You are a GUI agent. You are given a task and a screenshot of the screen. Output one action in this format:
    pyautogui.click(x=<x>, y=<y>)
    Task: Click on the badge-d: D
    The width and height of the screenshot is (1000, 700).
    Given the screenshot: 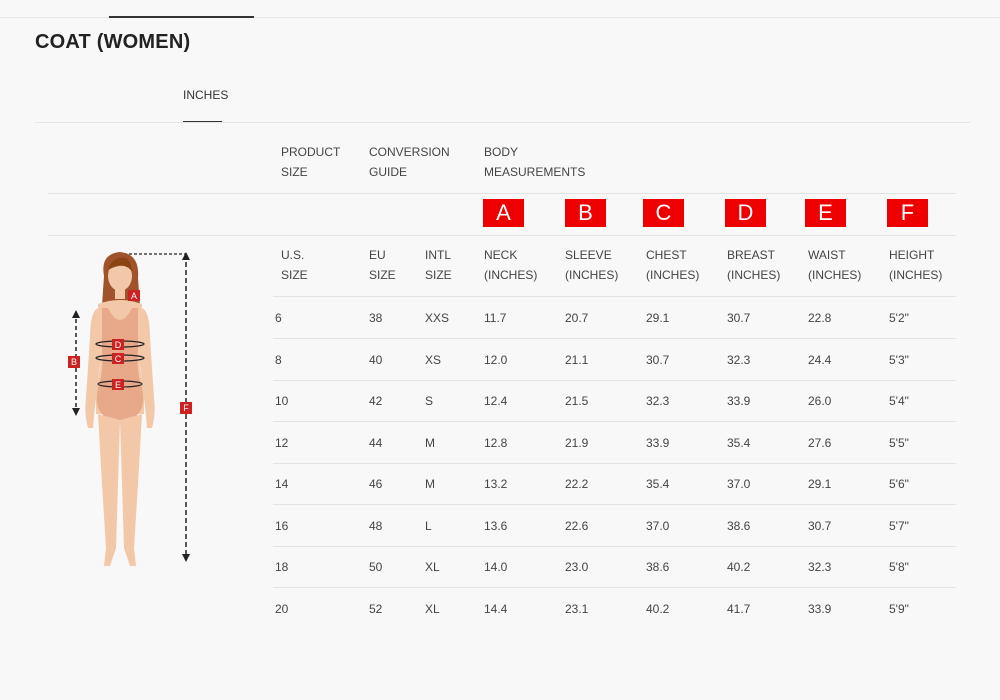 What is the action you would take?
    pyautogui.click(x=745, y=213)
    